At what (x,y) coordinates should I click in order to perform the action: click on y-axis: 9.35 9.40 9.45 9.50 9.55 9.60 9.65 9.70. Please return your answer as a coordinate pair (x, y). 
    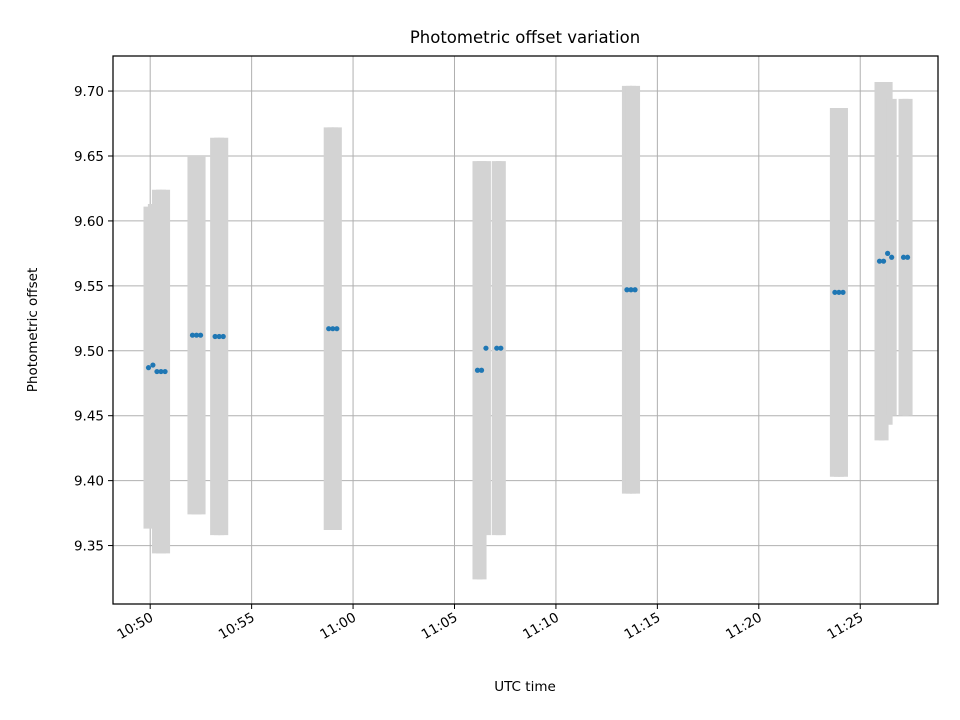
    Looking at the image, I should click on (93, 319).